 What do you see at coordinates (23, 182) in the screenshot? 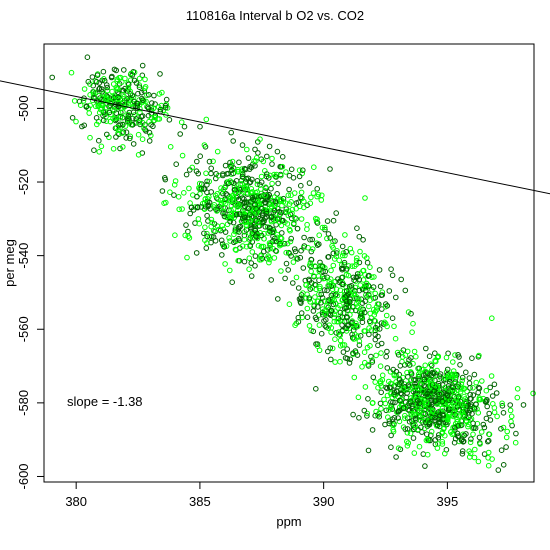
I see `y-tick-label: -520` at bounding box center [23, 182].